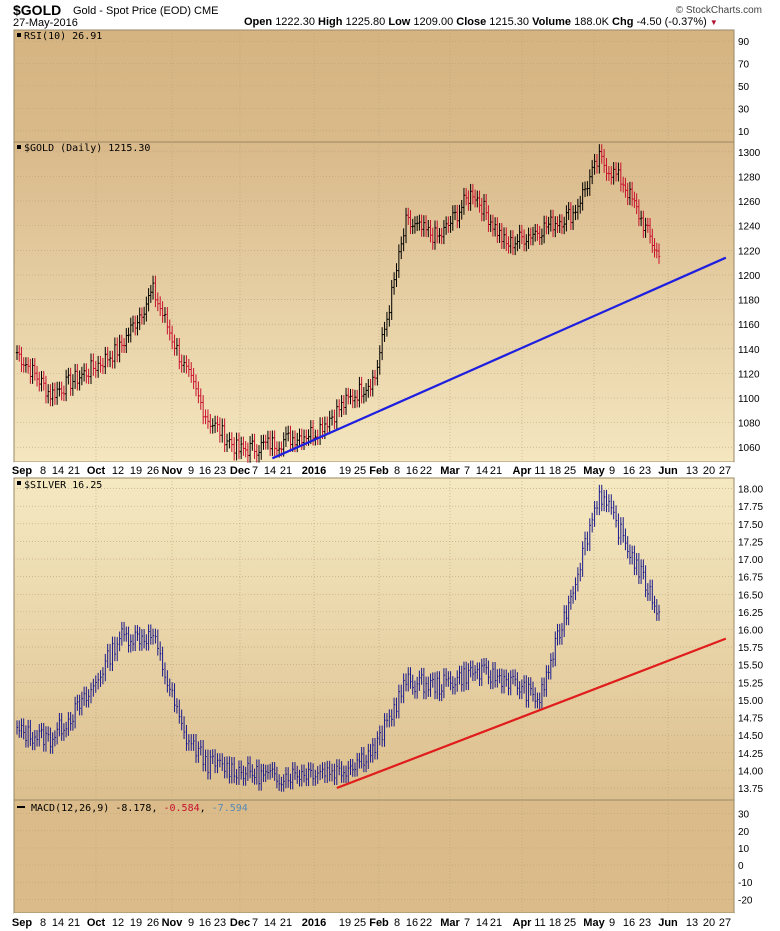 This screenshot has width=780, height=931. Describe the element at coordinates (750, 542) in the screenshot. I see `ytick-2-14: 17.25` at that location.